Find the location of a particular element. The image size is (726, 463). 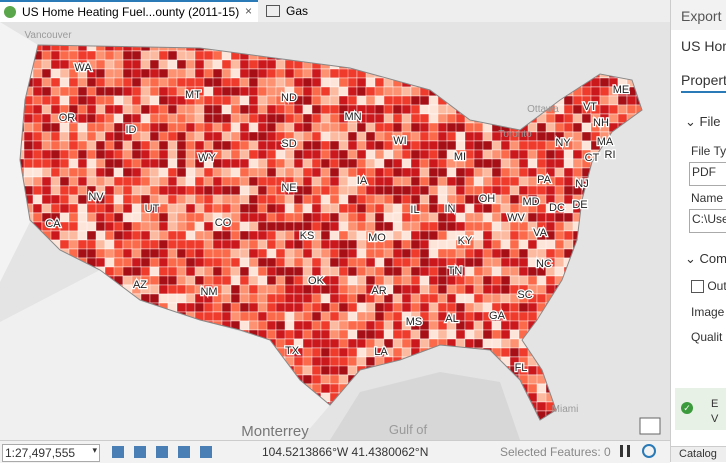

close-icon: × is located at coordinates (249, 11).